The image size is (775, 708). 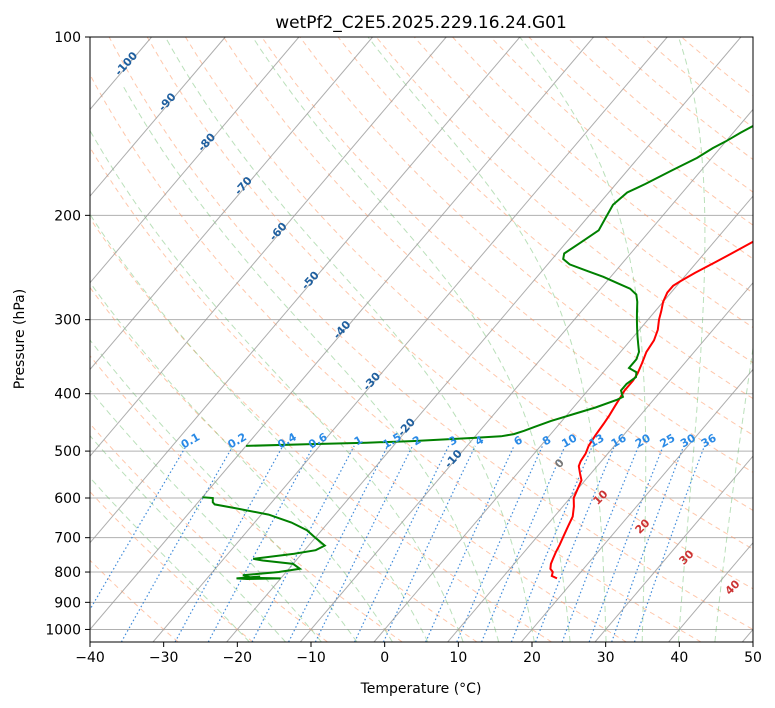 I want to click on y-axis: 100 200 300 400 500 600 700 800 900 1000, so click(x=67, y=334).